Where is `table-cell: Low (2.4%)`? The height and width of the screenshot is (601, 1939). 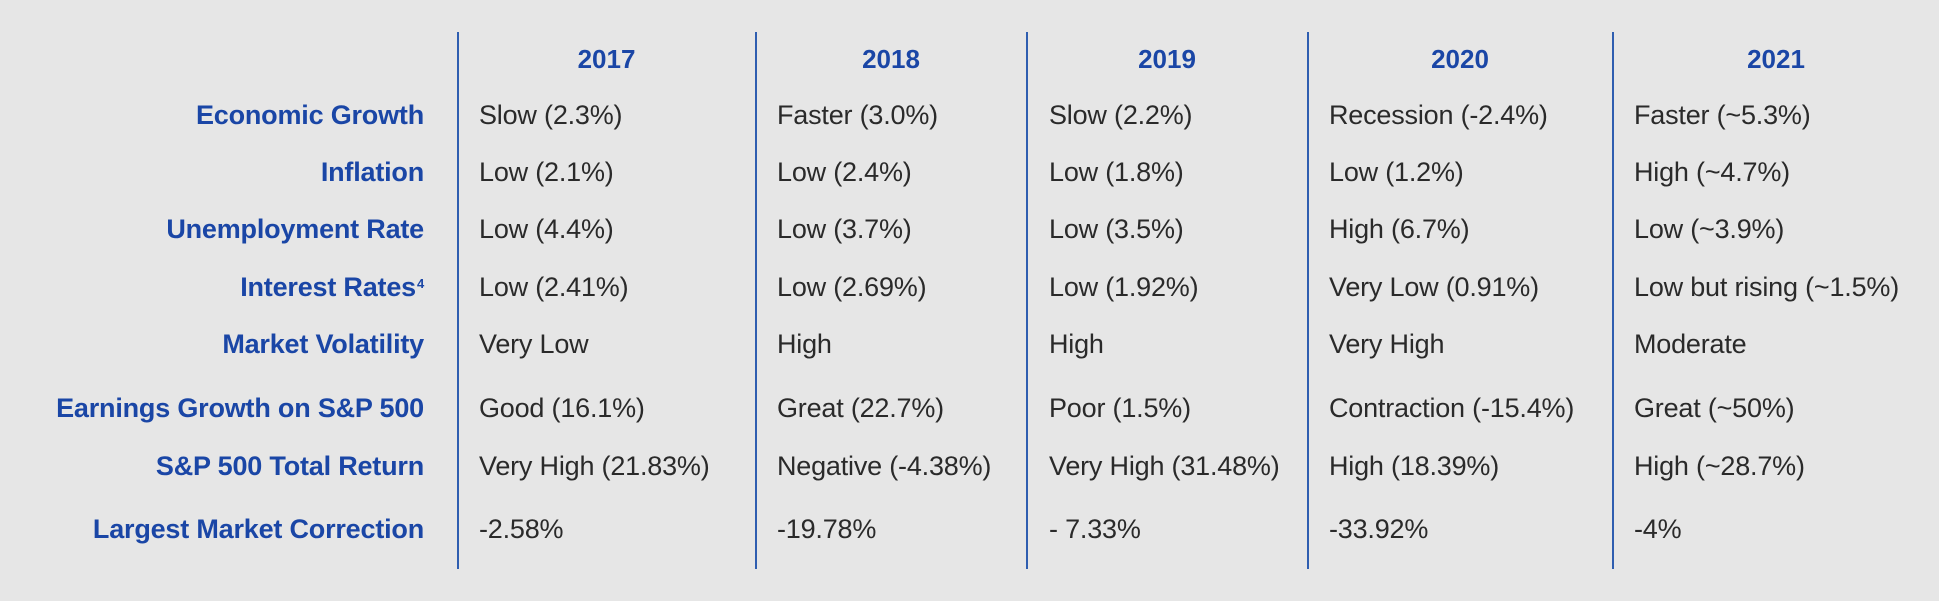 table-cell: Low (2.4%) is located at coordinates (844, 172).